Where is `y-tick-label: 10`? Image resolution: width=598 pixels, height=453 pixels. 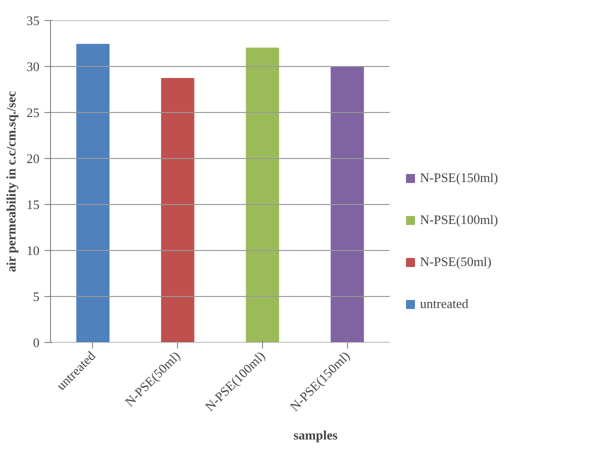 y-tick-label: 10 is located at coordinates (33, 250).